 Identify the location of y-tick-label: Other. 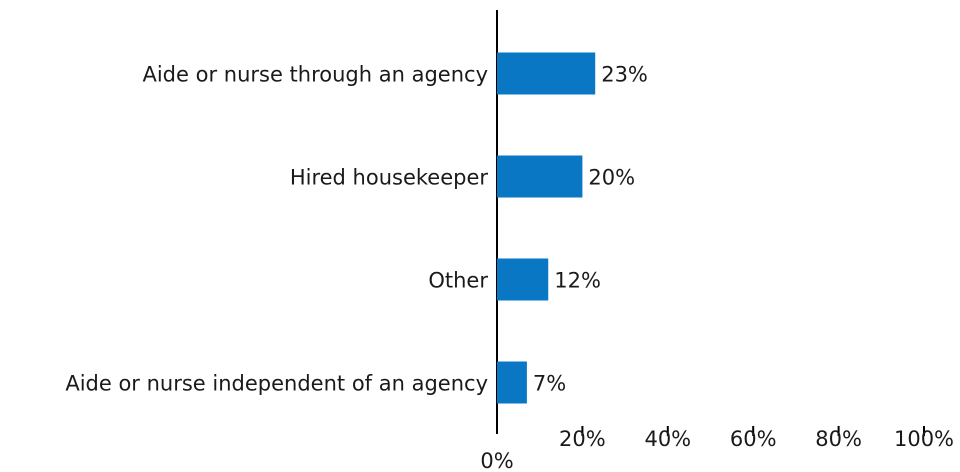
(458, 281).